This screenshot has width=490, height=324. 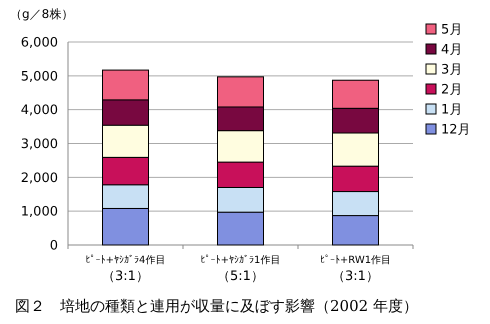 I want to click on y-tick-label: 1,000, so click(x=39, y=212).